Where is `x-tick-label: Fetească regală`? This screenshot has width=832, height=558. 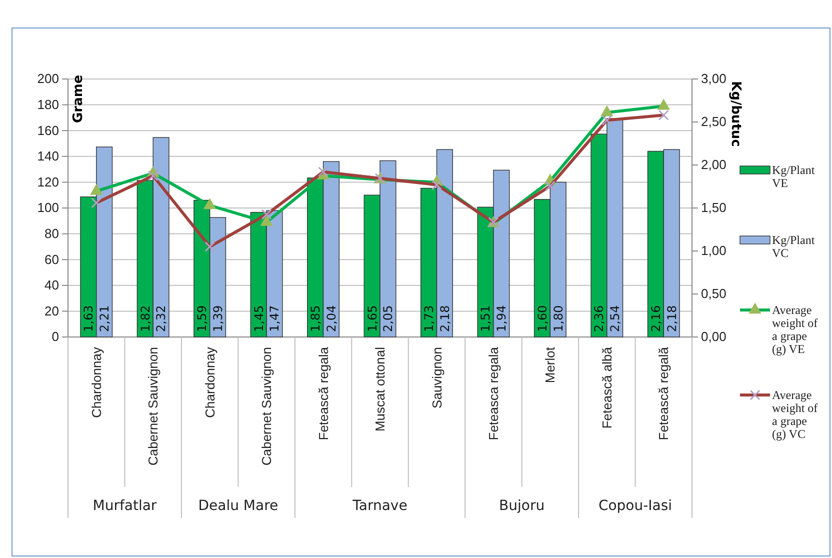
x-tick-label: Fetească regală is located at coordinates (664, 393).